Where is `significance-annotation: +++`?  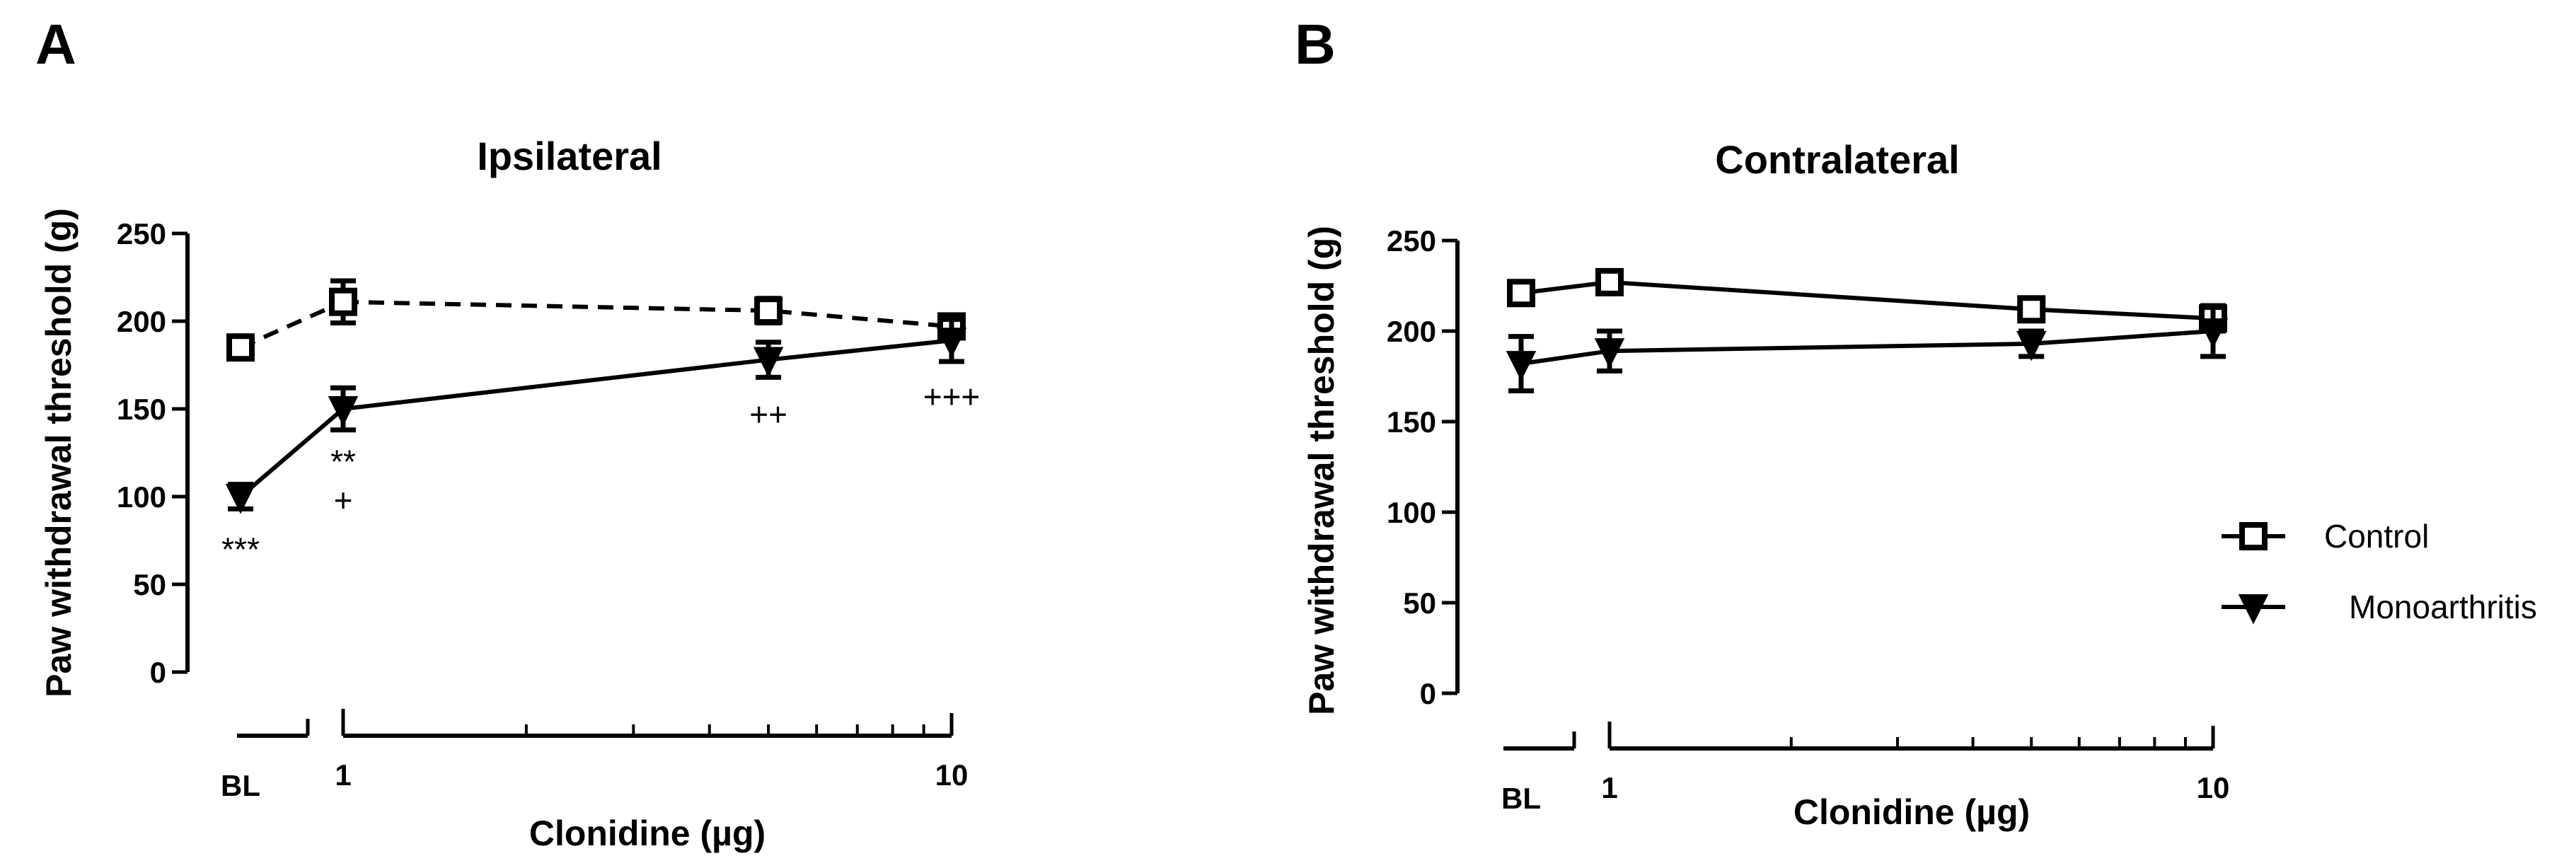 significance-annotation: +++ is located at coordinates (952, 397).